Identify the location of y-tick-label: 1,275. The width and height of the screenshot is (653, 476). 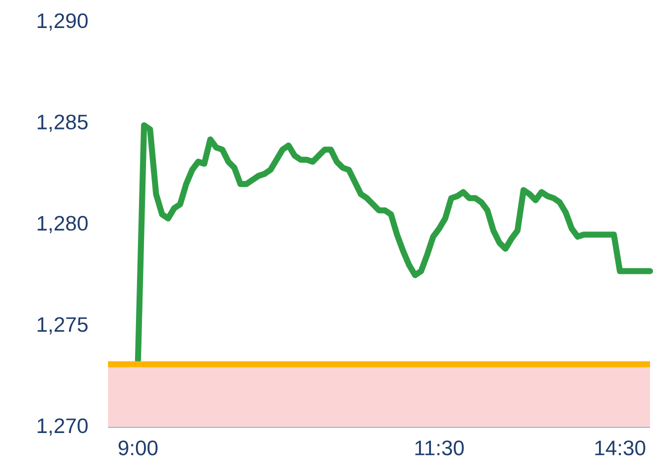
(63, 325).